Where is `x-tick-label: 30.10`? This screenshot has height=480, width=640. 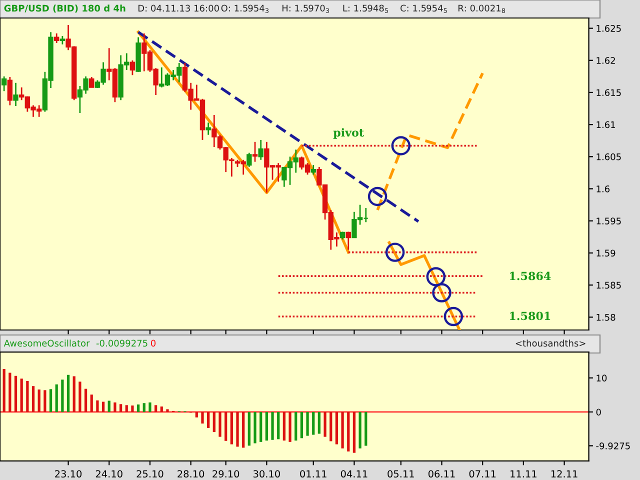
x-tick-label: 30.10 is located at coordinates (267, 474).